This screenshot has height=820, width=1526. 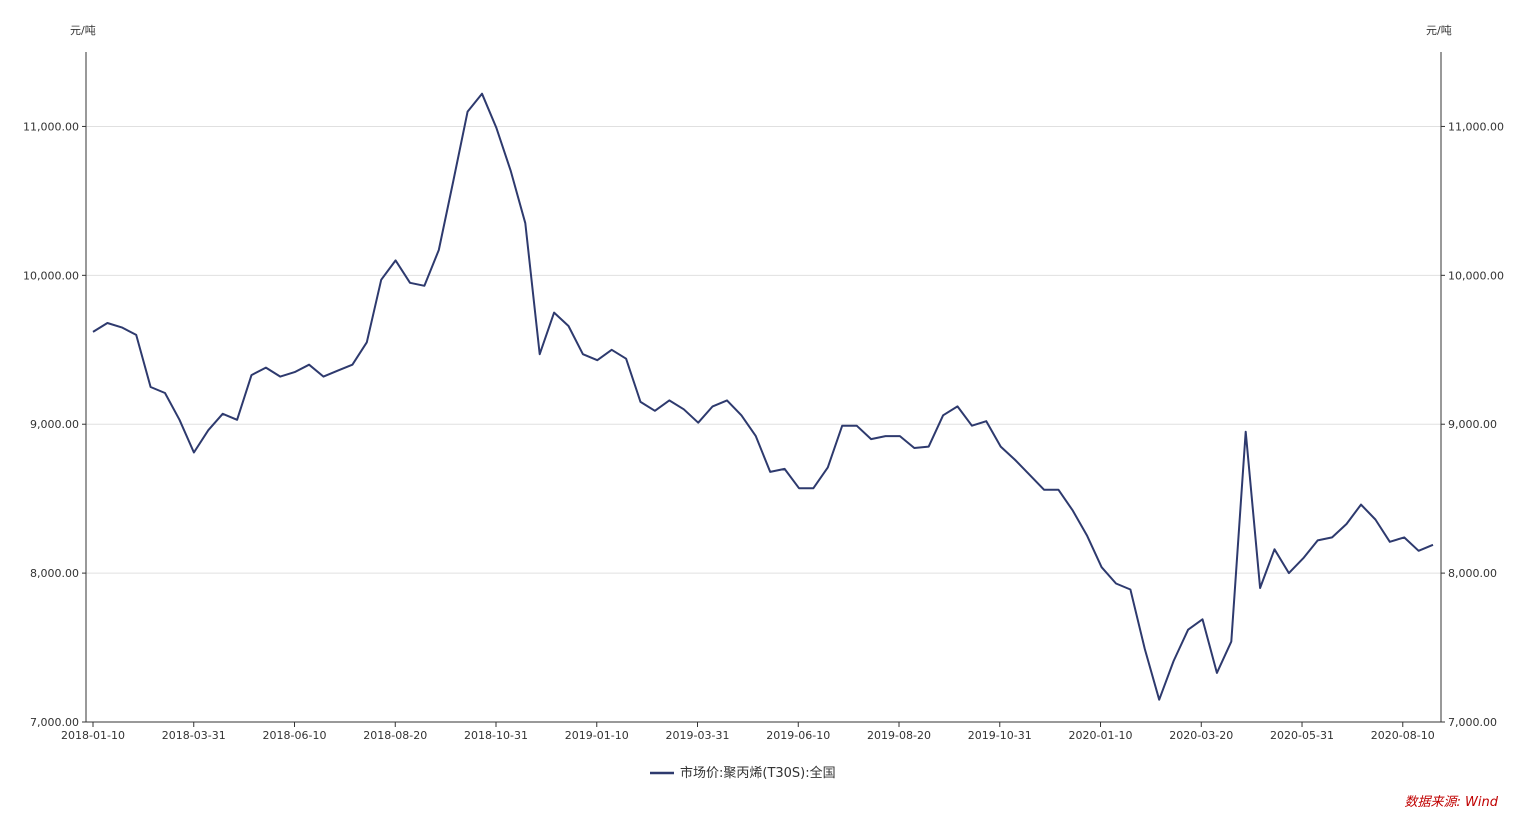 I want to click on y-unit-right: 元/吨, so click(x=1439, y=30).